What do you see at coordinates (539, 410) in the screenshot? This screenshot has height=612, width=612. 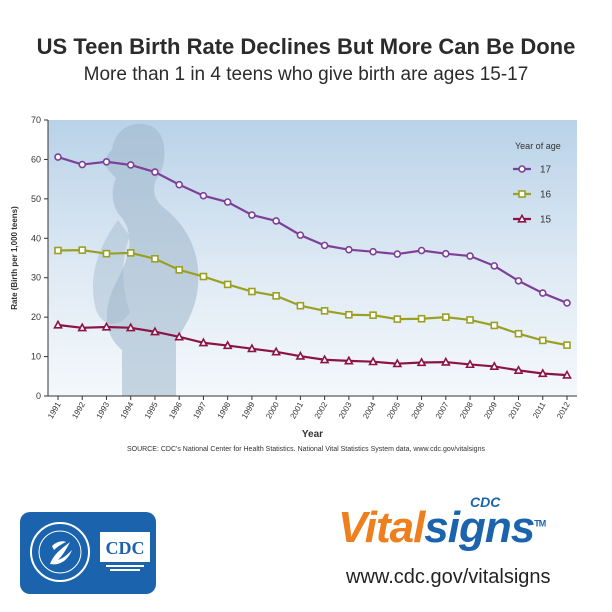 I see `x-tick-label: 2011` at bounding box center [539, 410].